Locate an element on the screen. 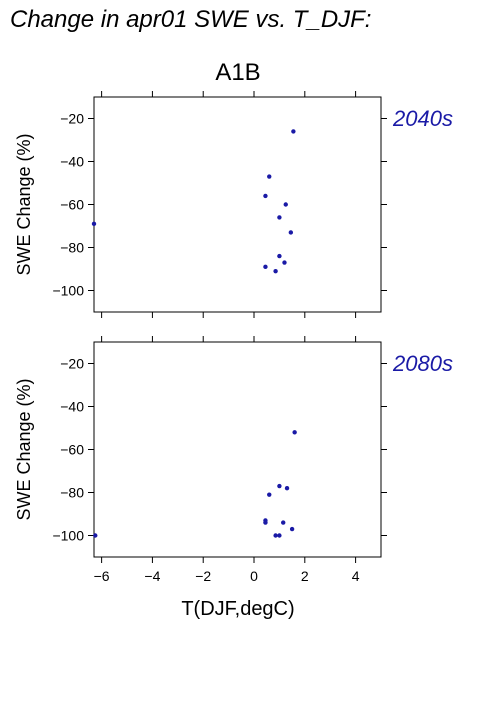 The height and width of the screenshot is (709, 501). x-tick-label: 0 is located at coordinates (254, 576).